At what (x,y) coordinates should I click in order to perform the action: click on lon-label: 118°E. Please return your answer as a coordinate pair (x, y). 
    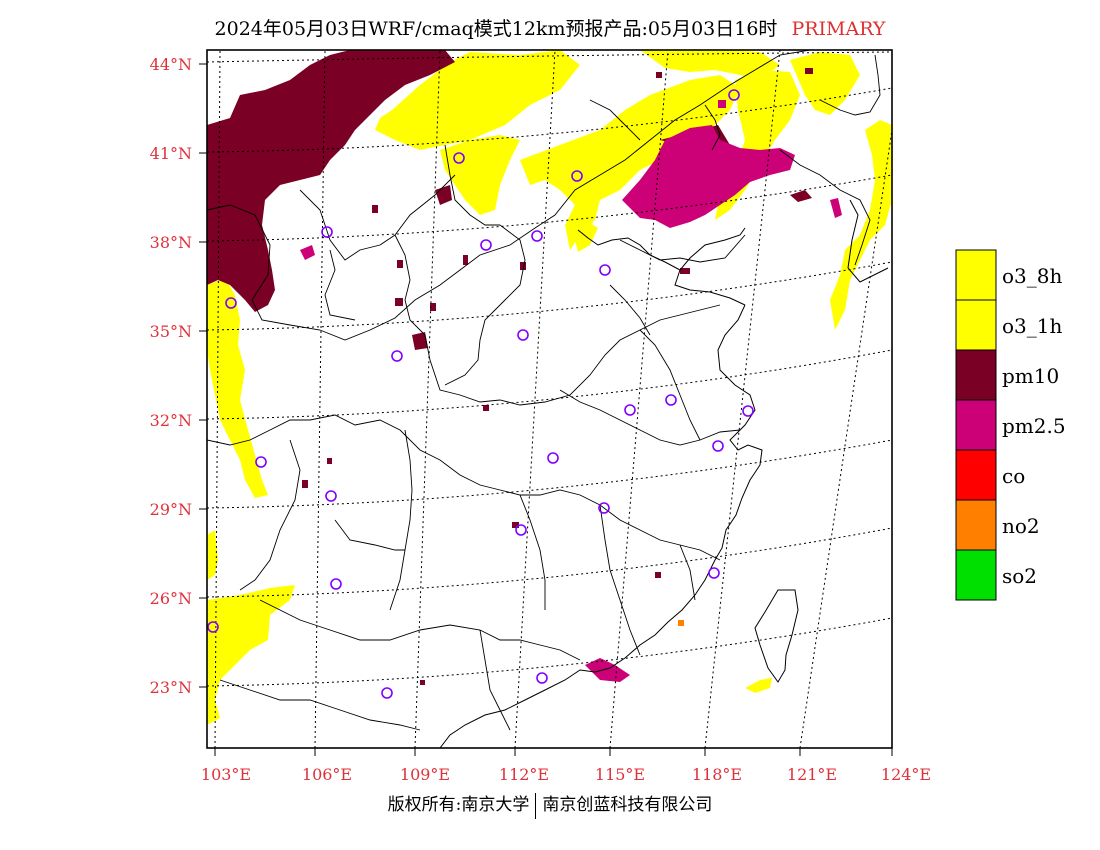
    Looking at the image, I should click on (717, 774).